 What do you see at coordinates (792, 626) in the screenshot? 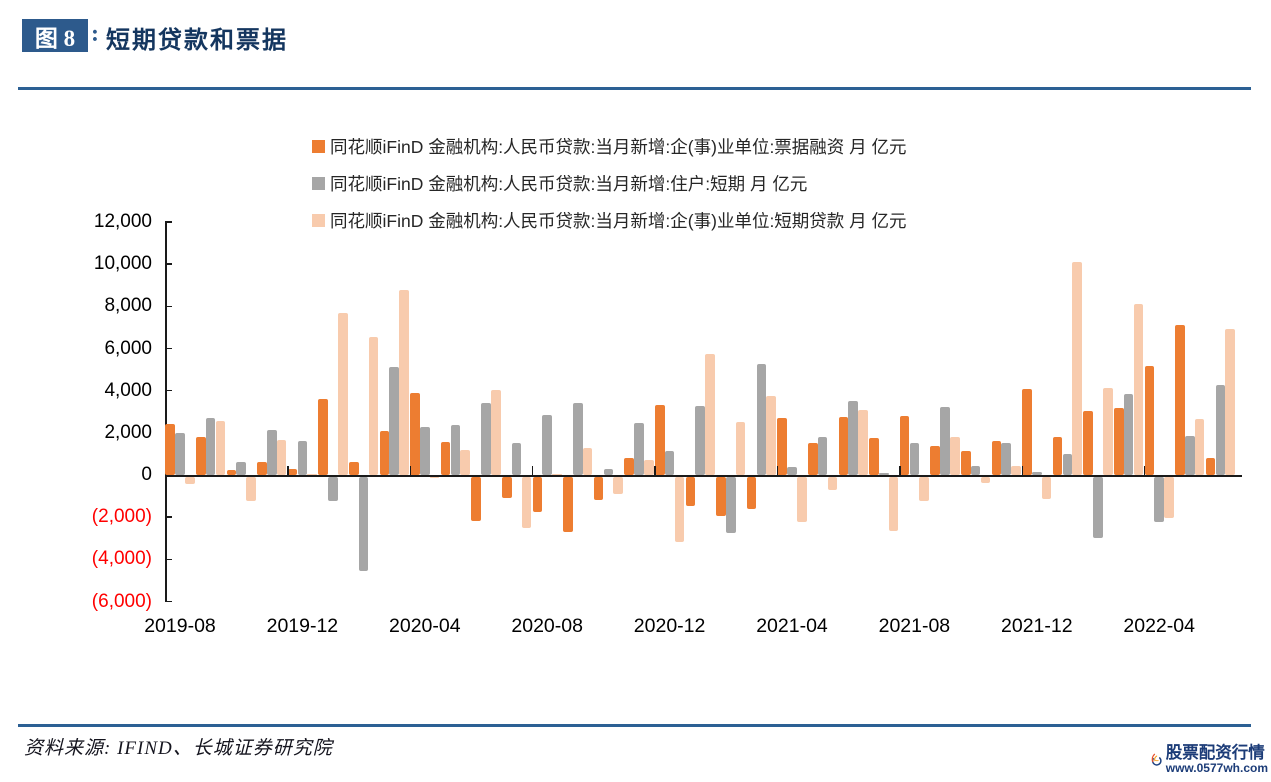
I see `x-axis-tick-label: 2021-04` at bounding box center [792, 626].